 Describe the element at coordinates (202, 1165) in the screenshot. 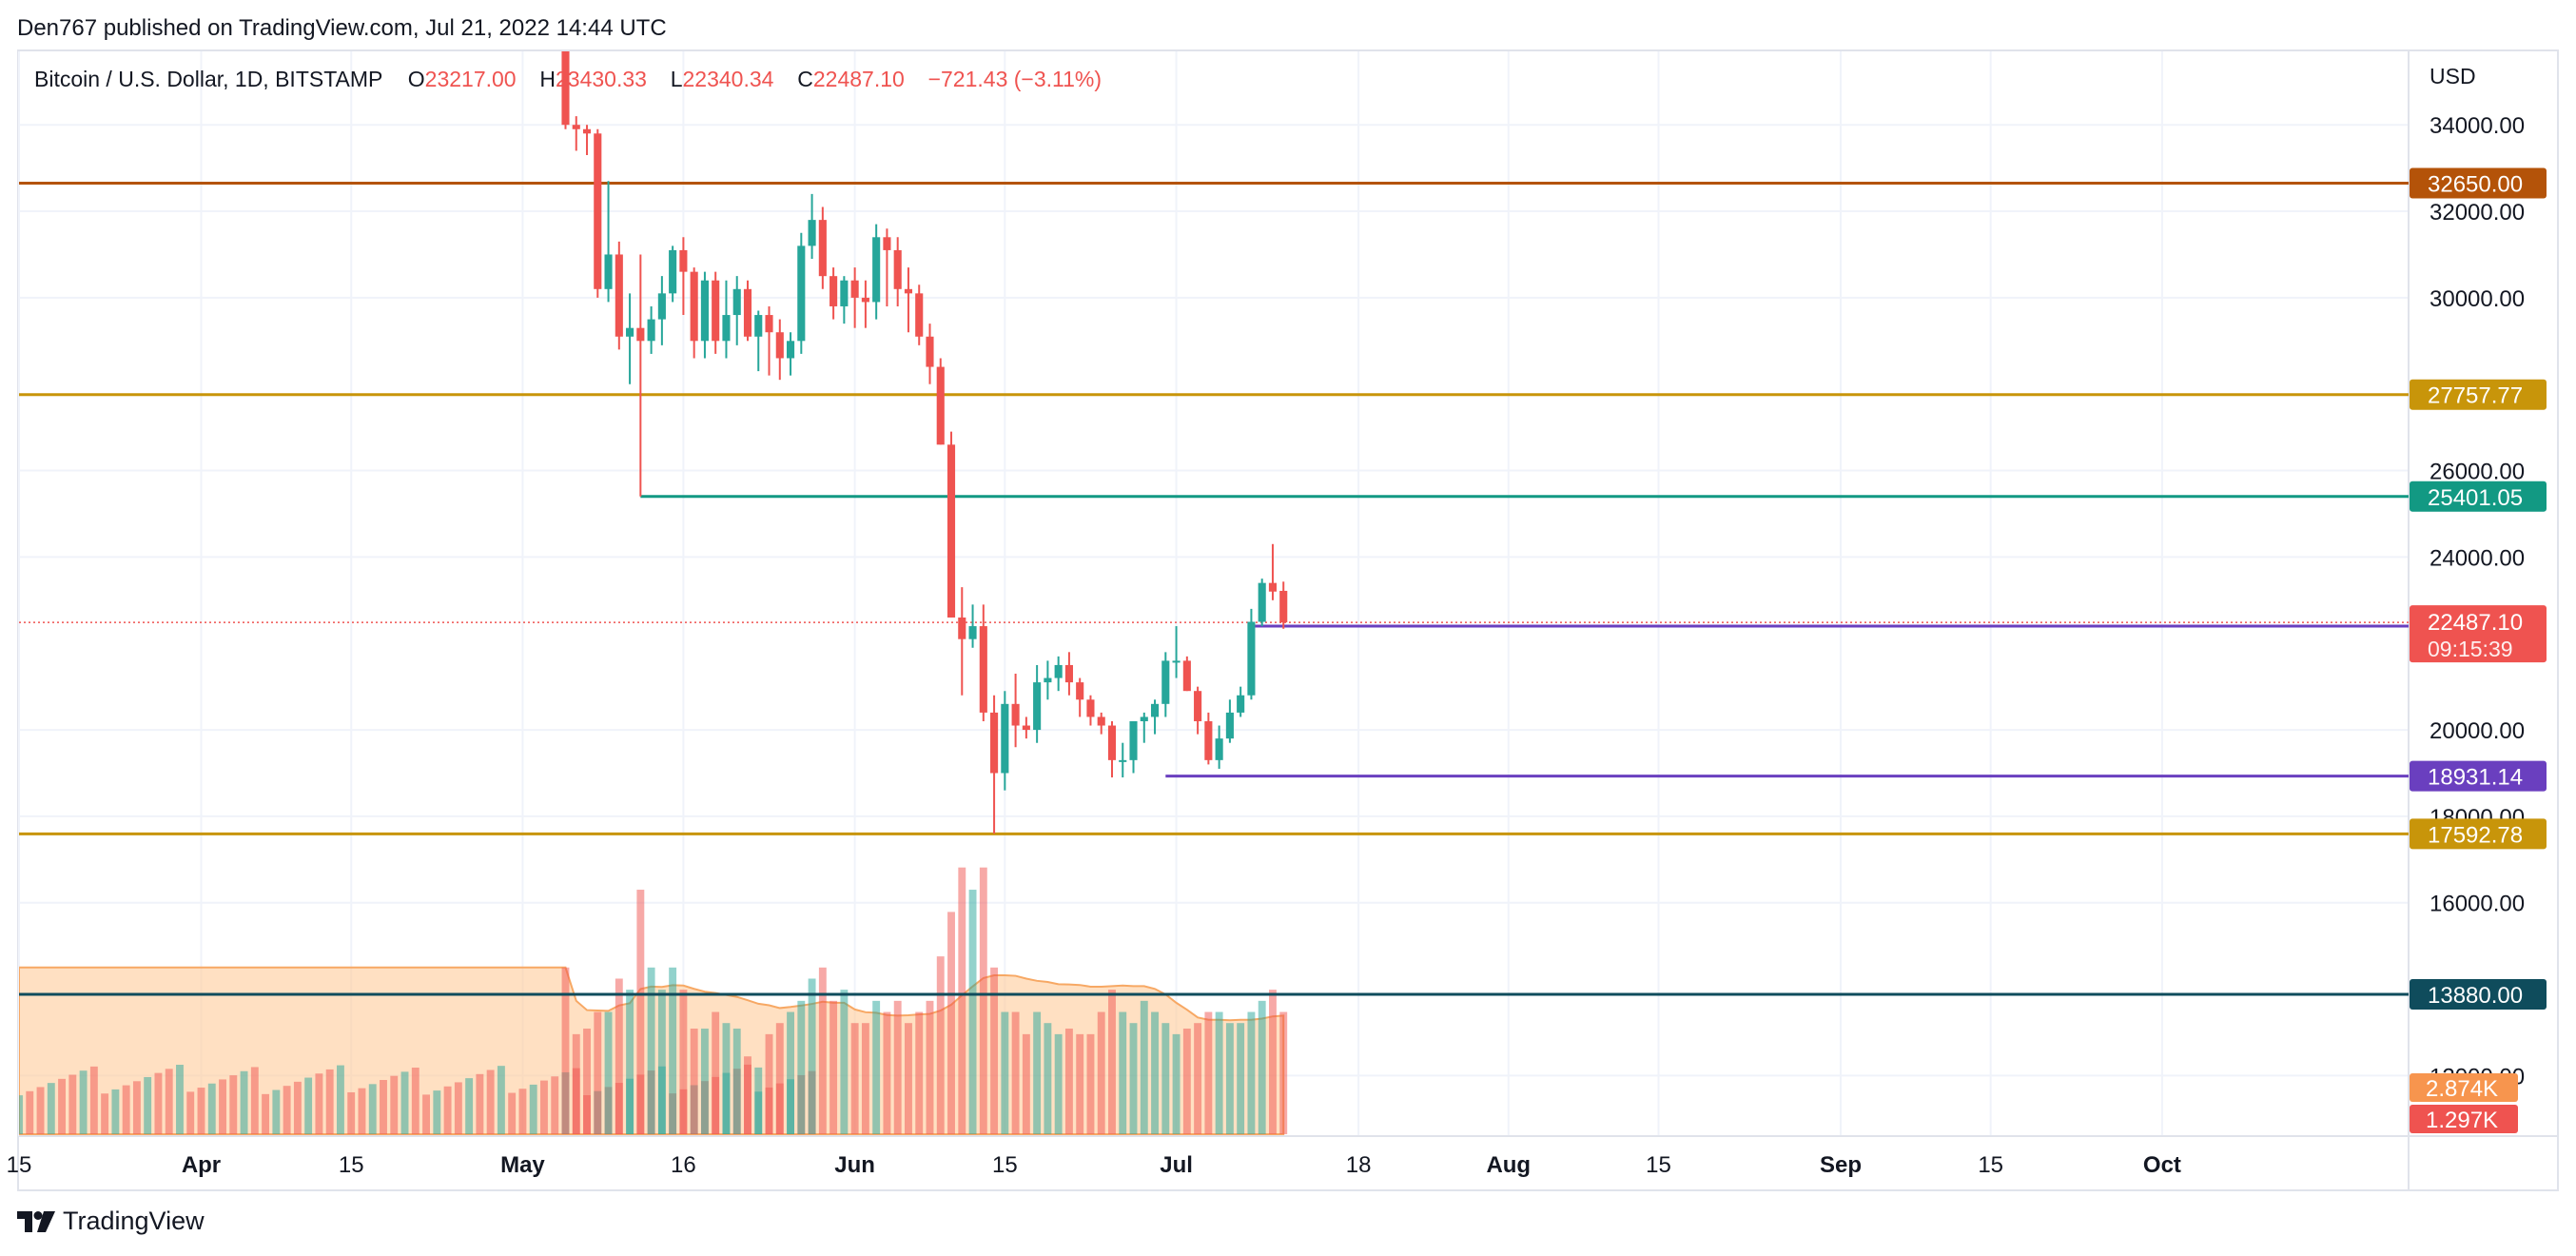

I see `time-tick-label: Apr` at that location.